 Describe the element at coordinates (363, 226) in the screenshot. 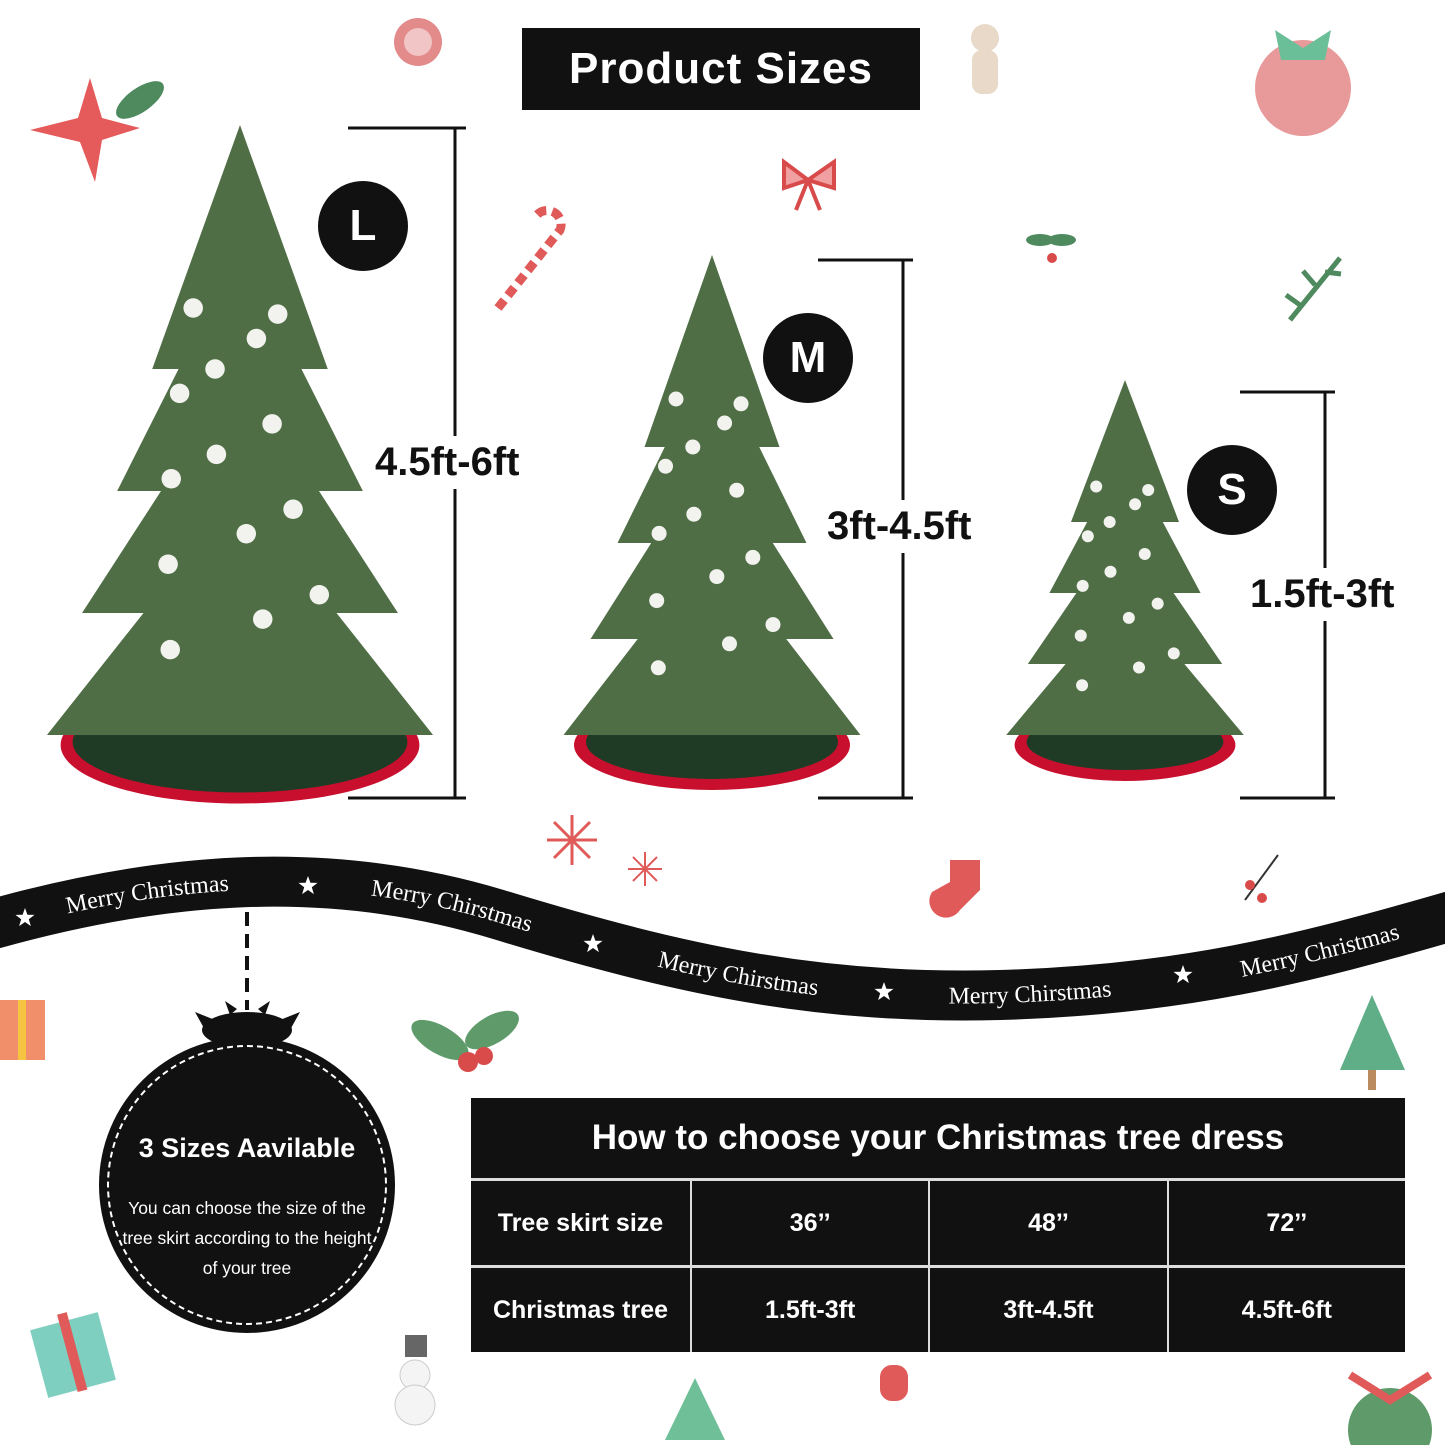

I see `size-badge-l: L` at that location.